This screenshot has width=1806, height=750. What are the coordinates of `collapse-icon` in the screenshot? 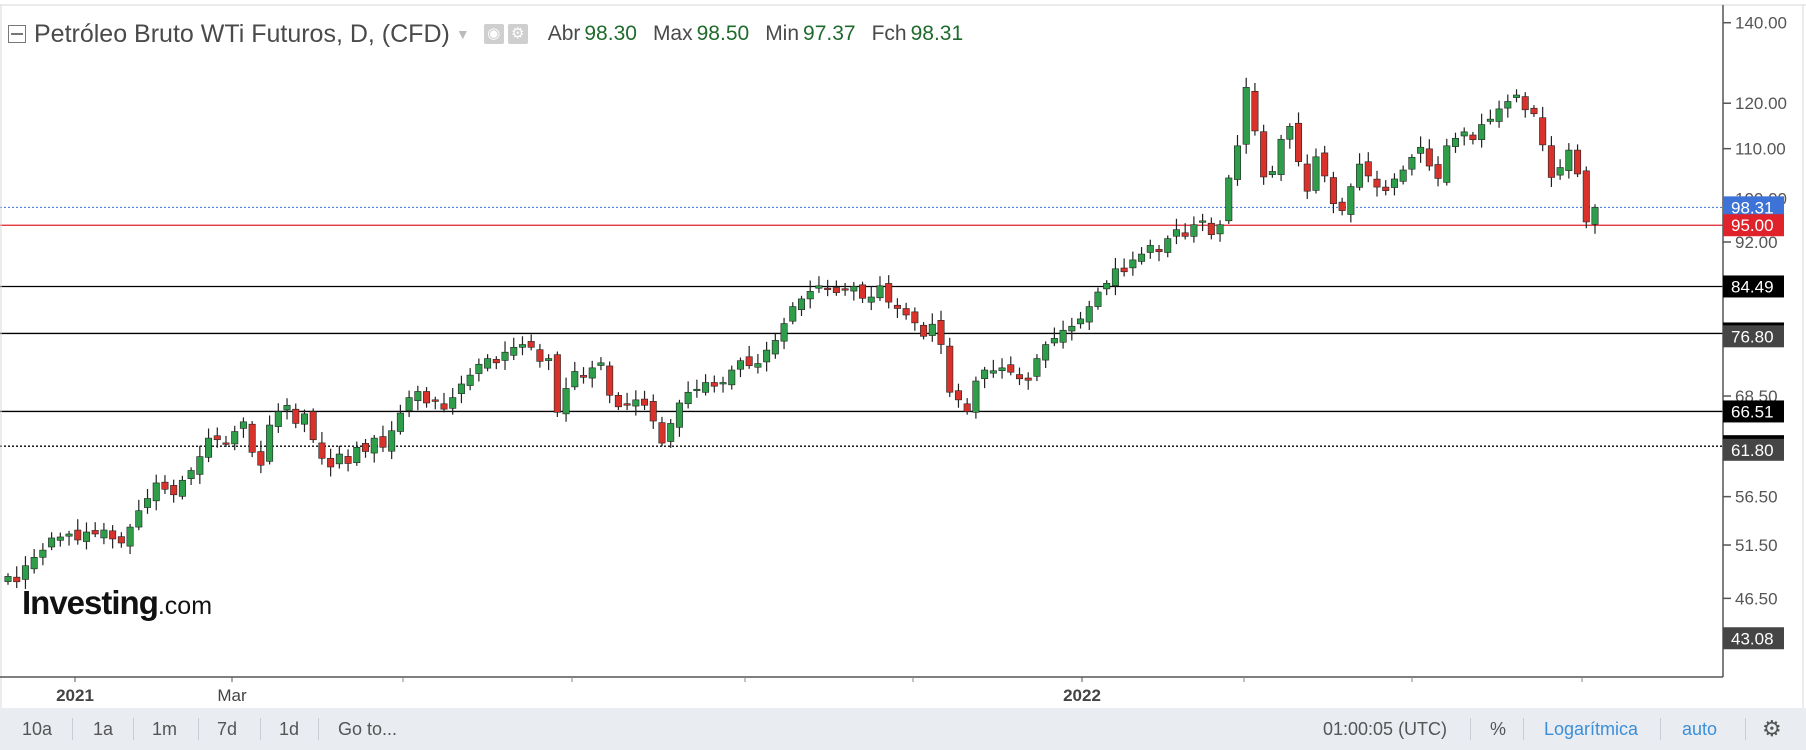 It's located at (17, 34).